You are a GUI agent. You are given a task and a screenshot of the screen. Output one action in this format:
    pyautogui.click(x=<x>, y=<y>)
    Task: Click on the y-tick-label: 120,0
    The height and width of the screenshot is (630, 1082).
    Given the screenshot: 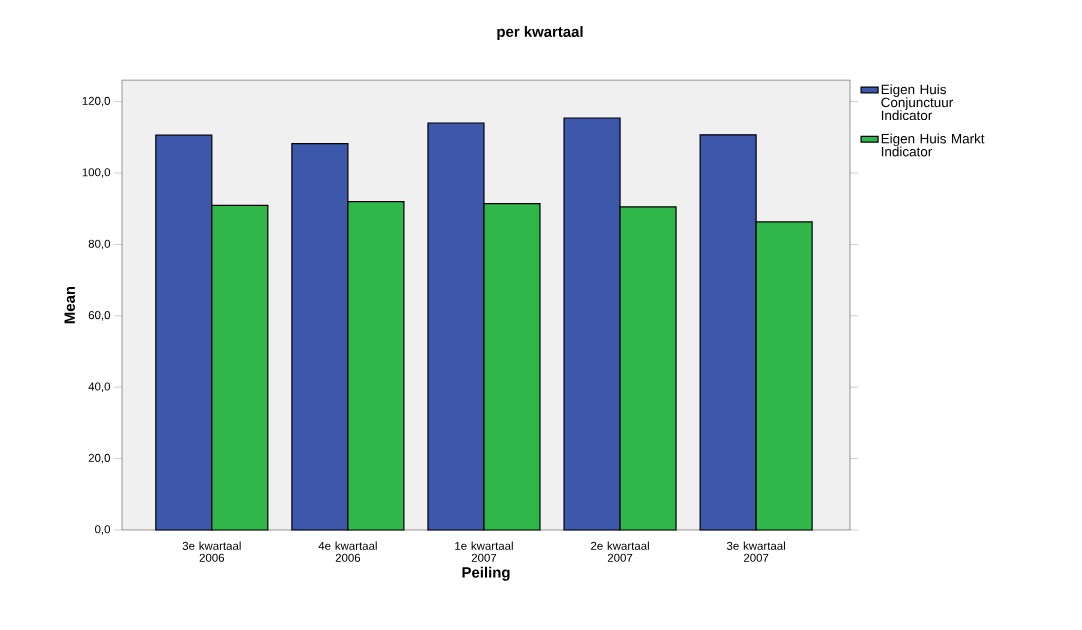 What is the action you would take?
    pyautogui.click(x=96, y=101)
    